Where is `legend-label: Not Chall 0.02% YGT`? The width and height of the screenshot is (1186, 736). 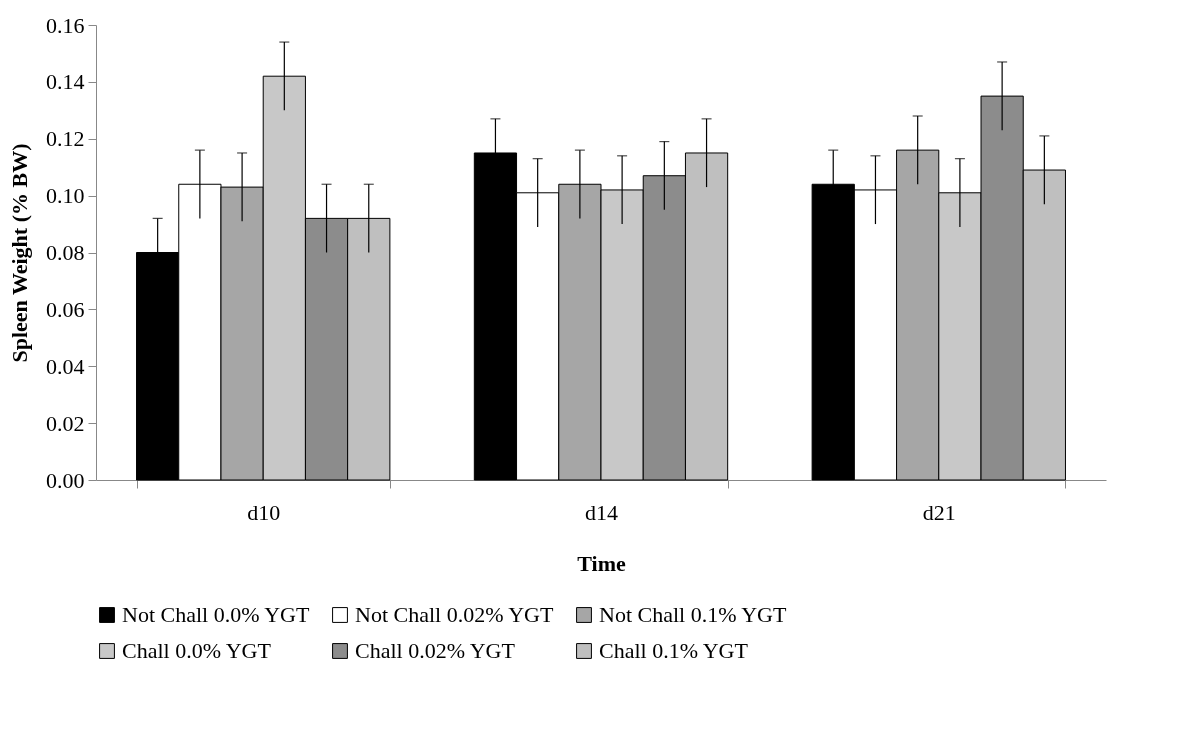 legend-label: Not Chall 0.02% YGT is located at coordinates (454, 614).